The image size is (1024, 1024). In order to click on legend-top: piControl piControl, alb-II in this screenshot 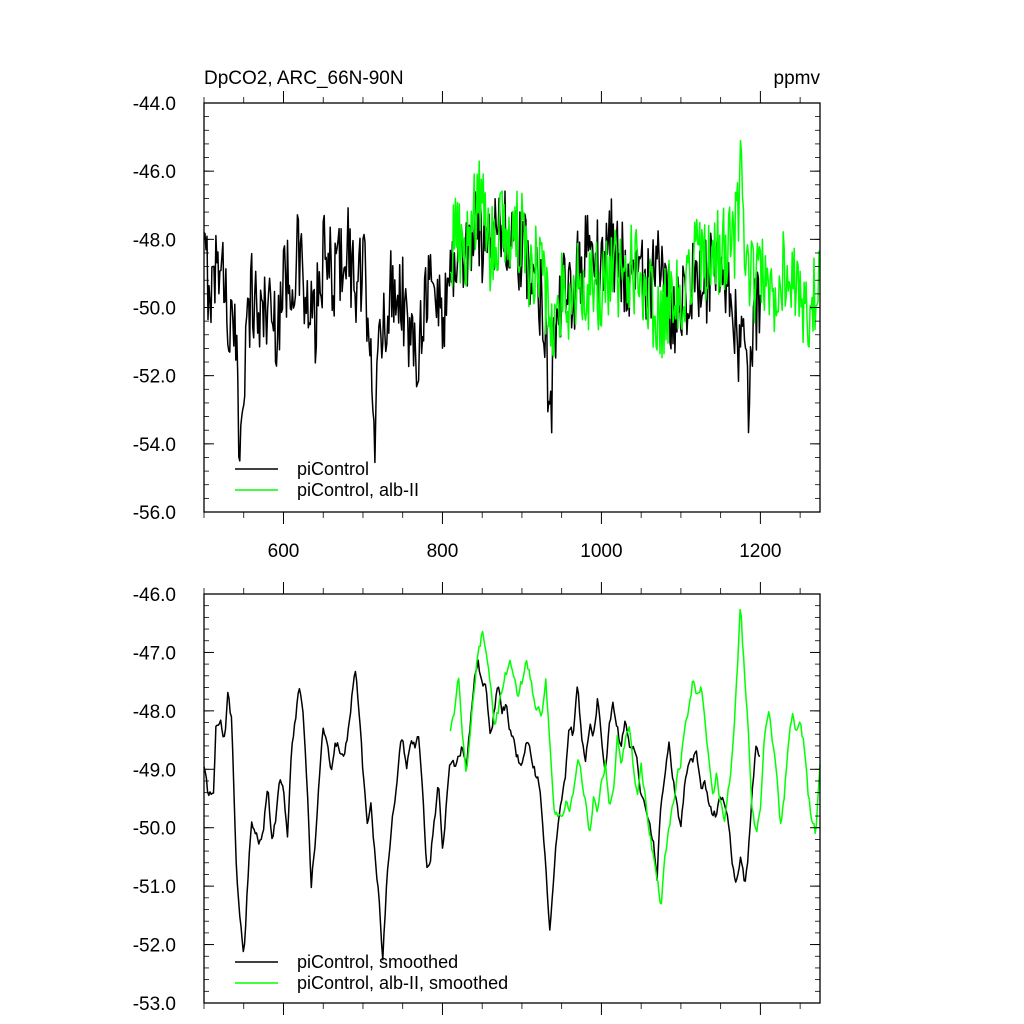, I will do `click(327, 479)`.